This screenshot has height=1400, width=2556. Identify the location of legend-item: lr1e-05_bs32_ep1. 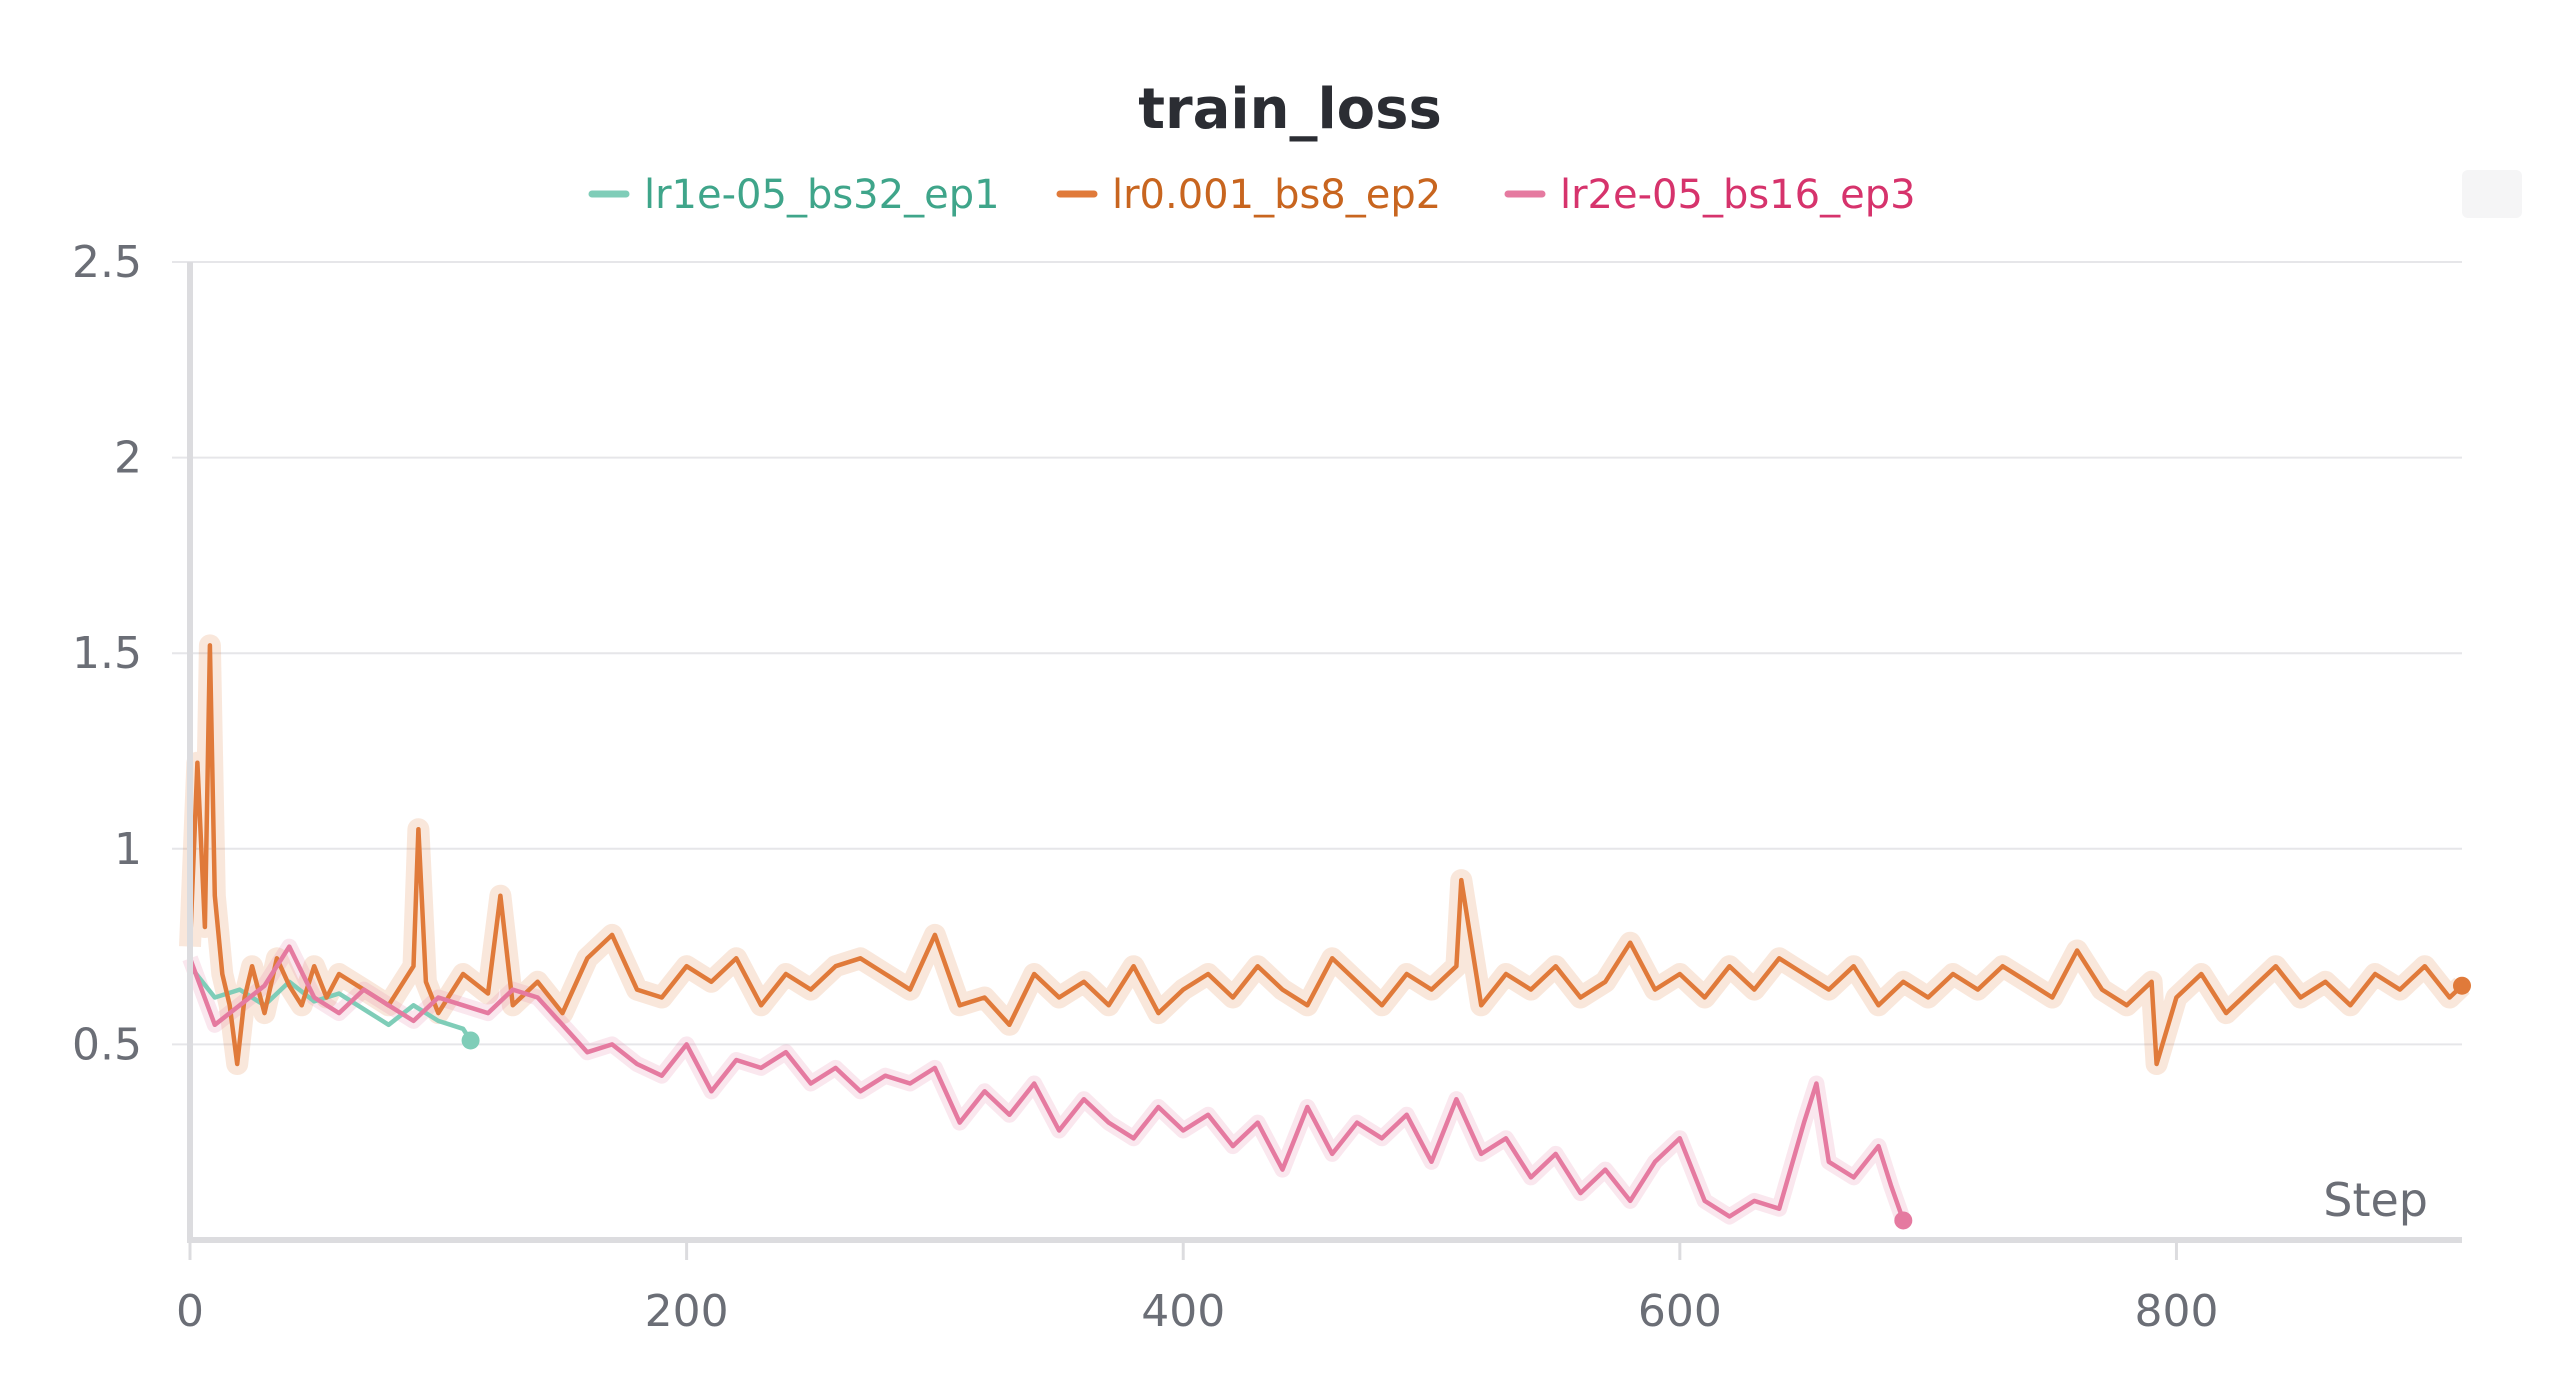
(794, 195).